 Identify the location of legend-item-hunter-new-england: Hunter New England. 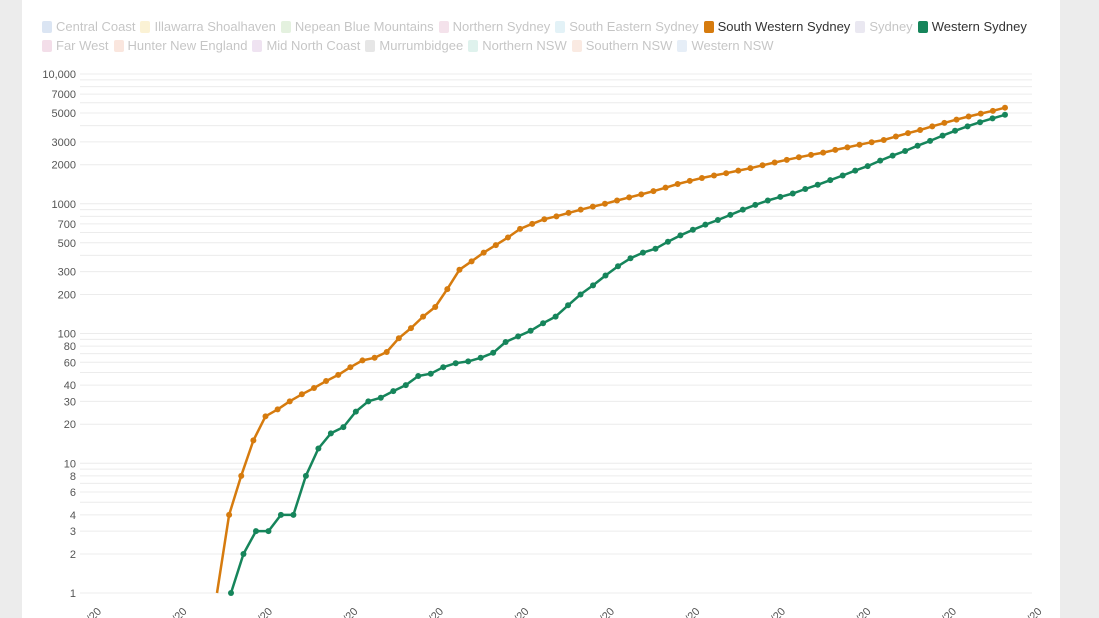
(180, 45).